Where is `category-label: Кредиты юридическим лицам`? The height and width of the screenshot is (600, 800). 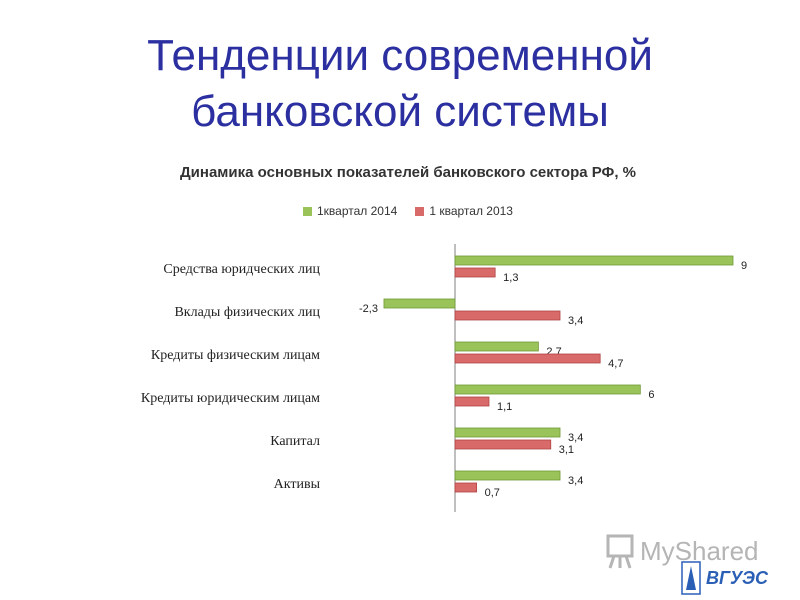
category-label: Кредиты юридическим лицам is located at coordinates (230, 398).